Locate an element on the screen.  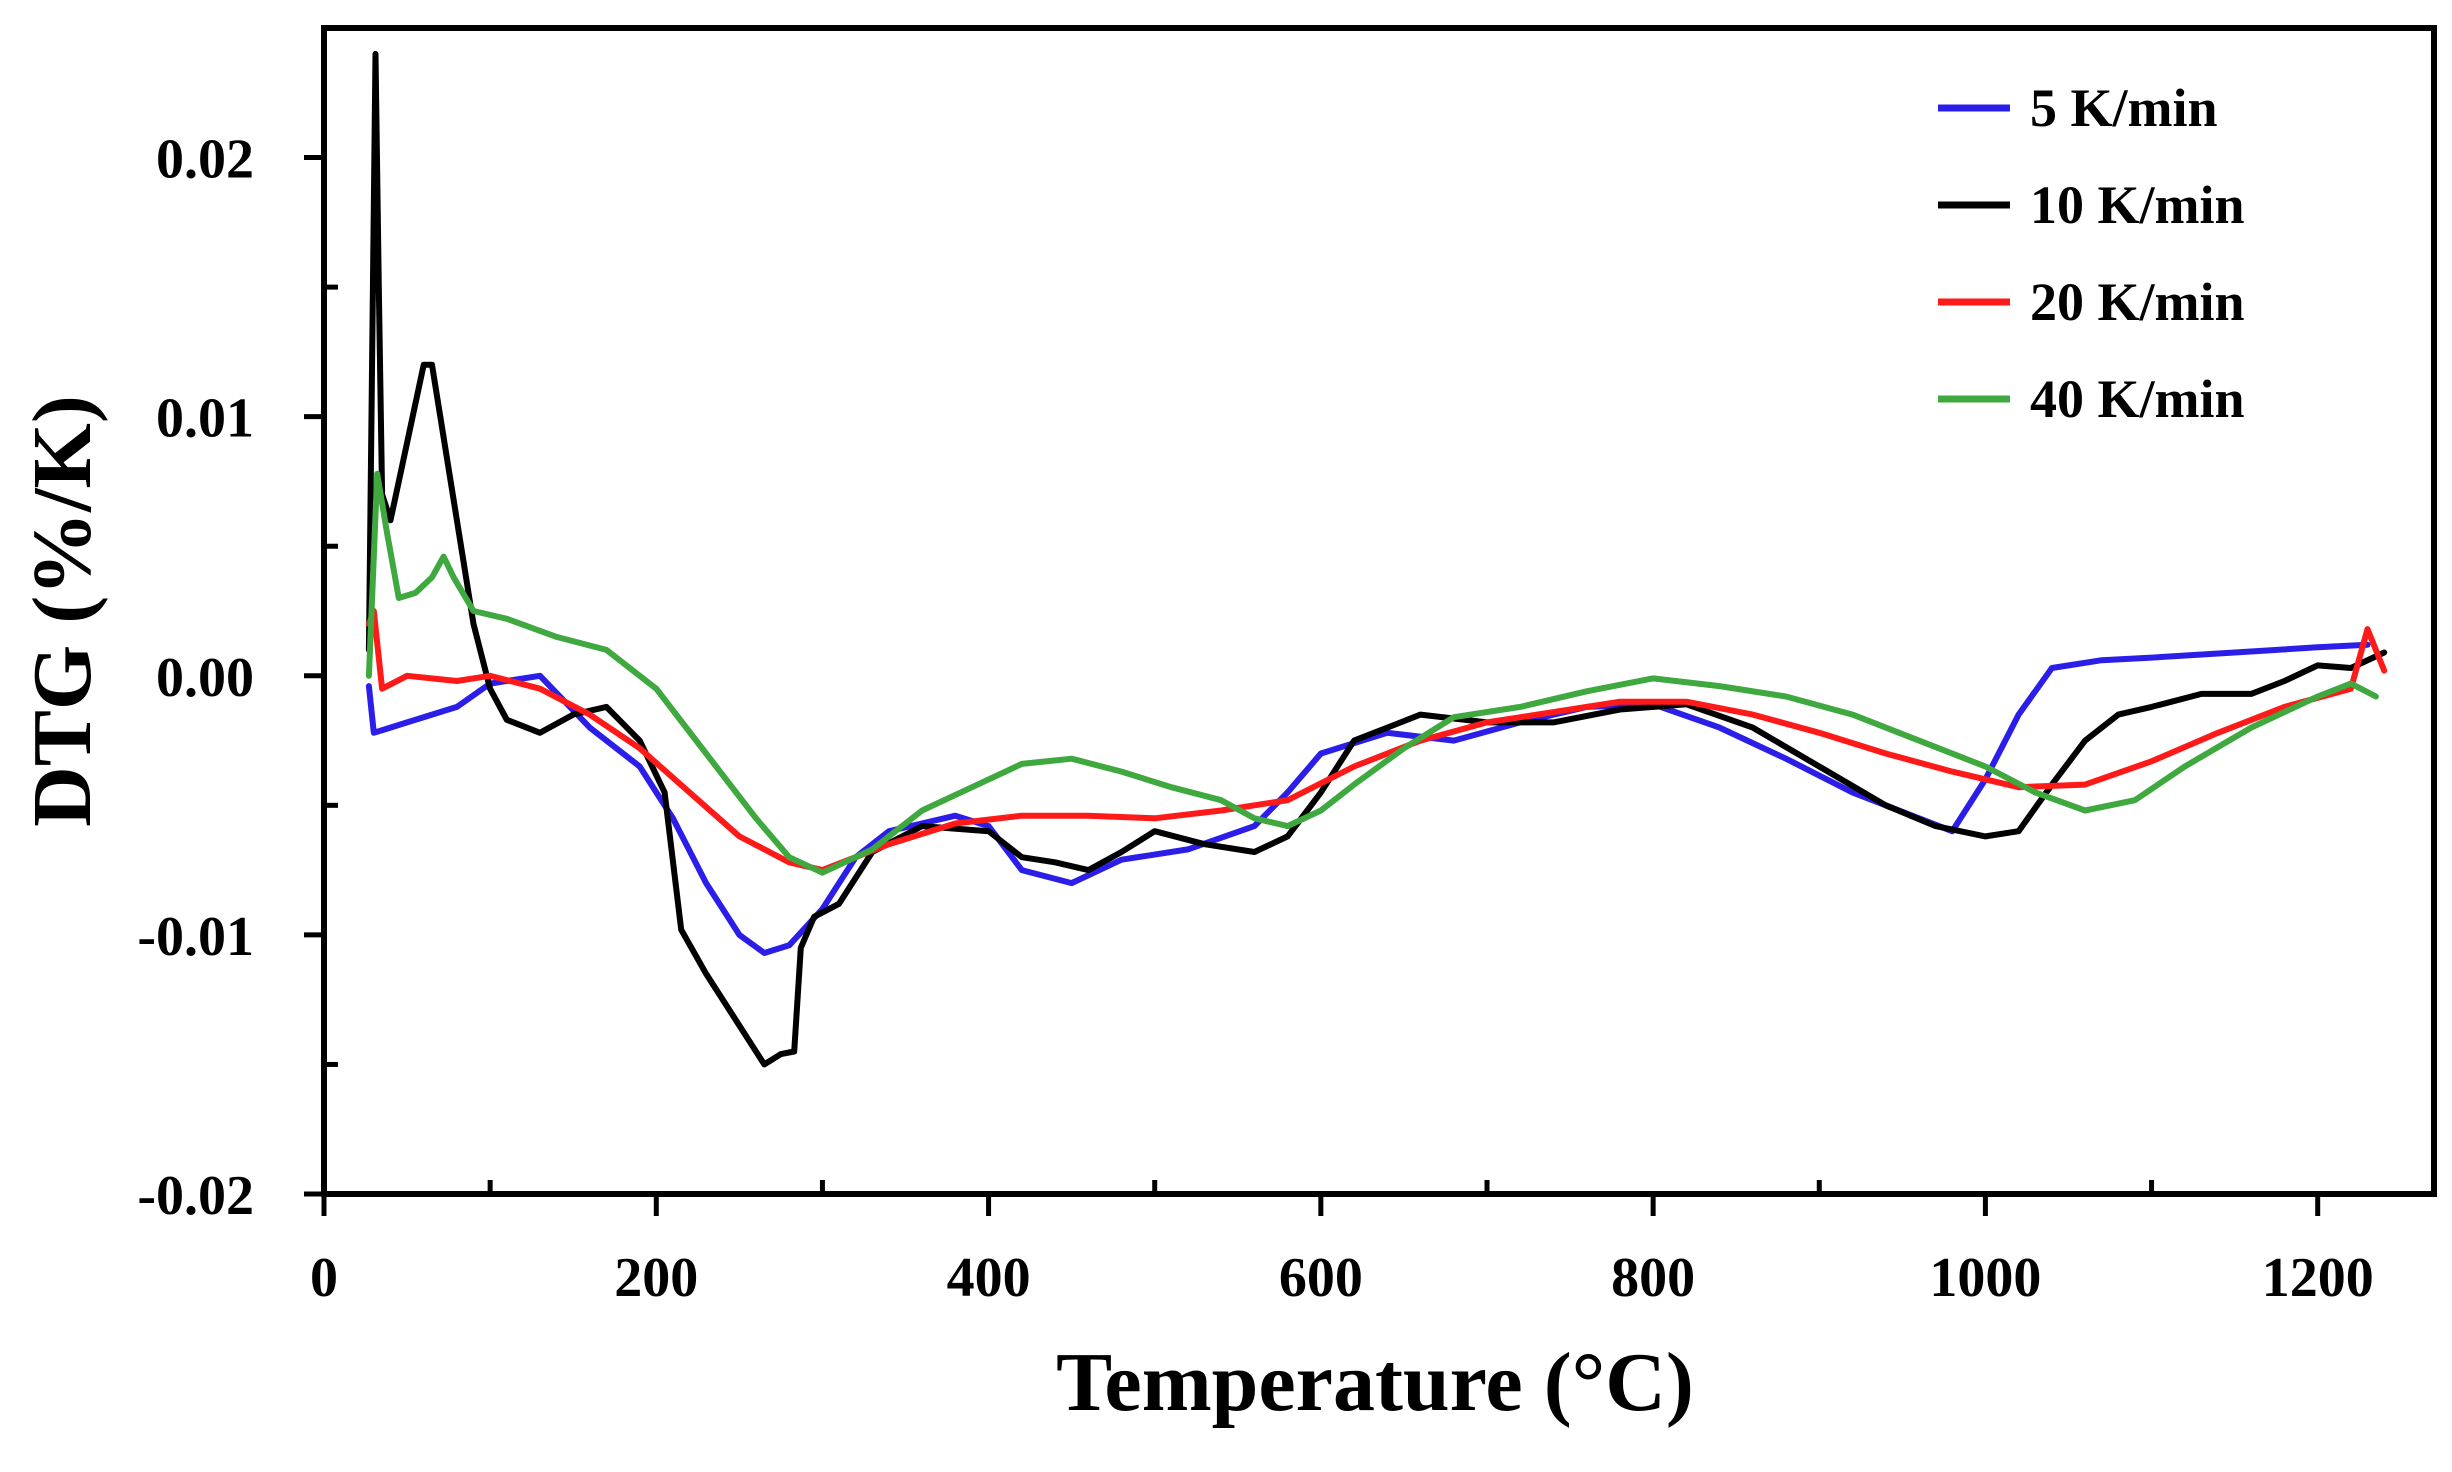
x-tick-label: 400 is located at coordinates (989, 1278).